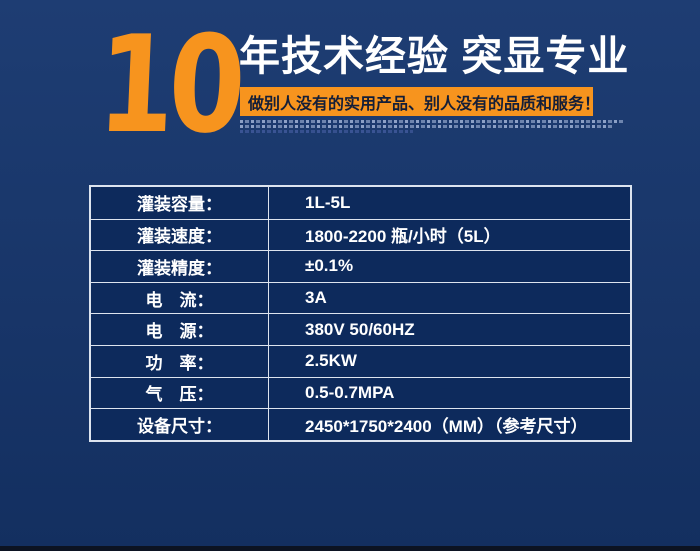 The width and height of the screenshot is (700, 551). I want to click on micro-text-lines, so click(432, 127).